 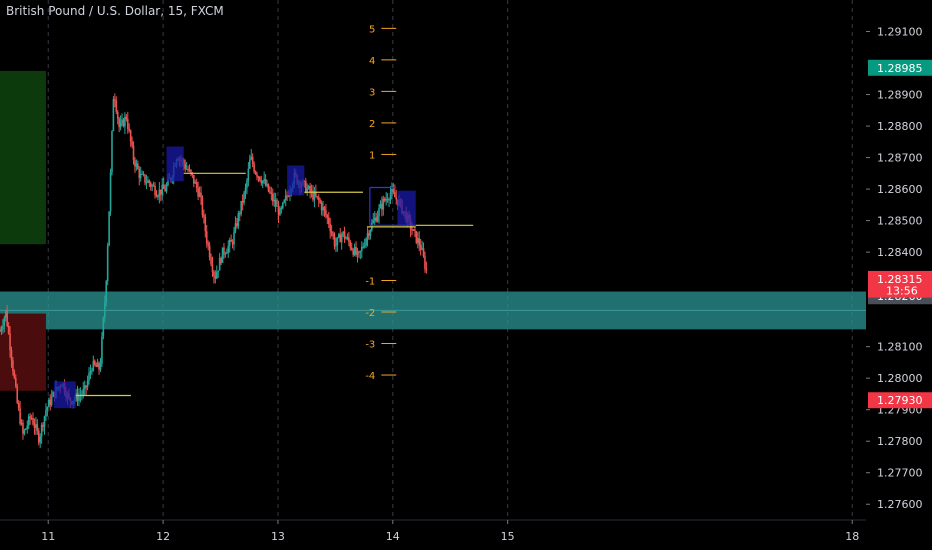 I want to click on price-tick-label: 1.28500, so click(x=900, y=221).